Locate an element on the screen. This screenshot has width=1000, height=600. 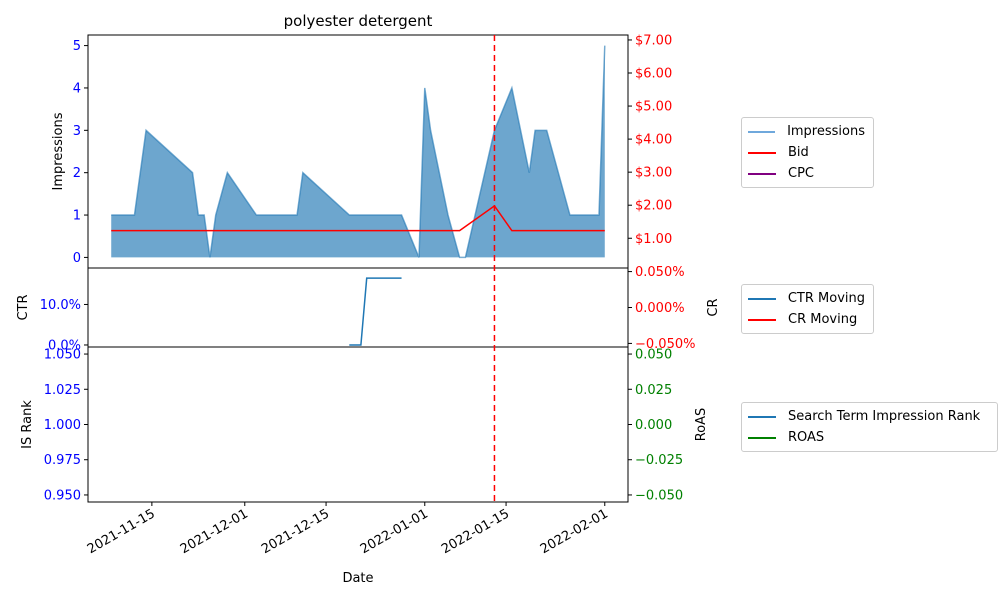
y2-axis-label: RoAS is located at coordinates (701, 425).